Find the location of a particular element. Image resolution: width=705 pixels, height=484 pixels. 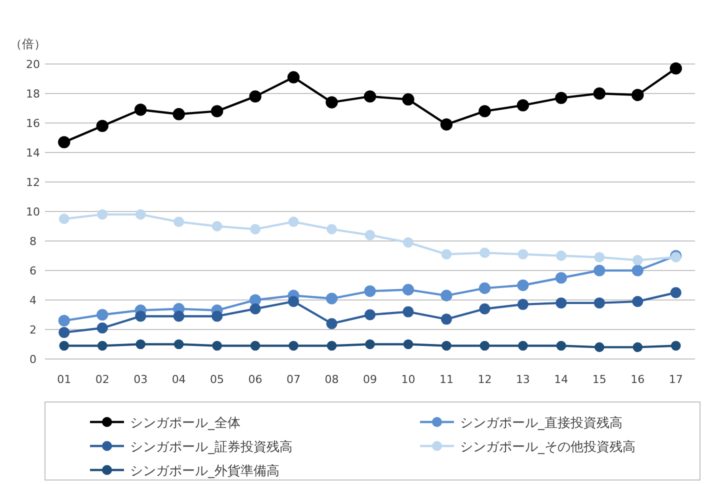

x-tick-label: 08 is located at coordinates (331, 379).